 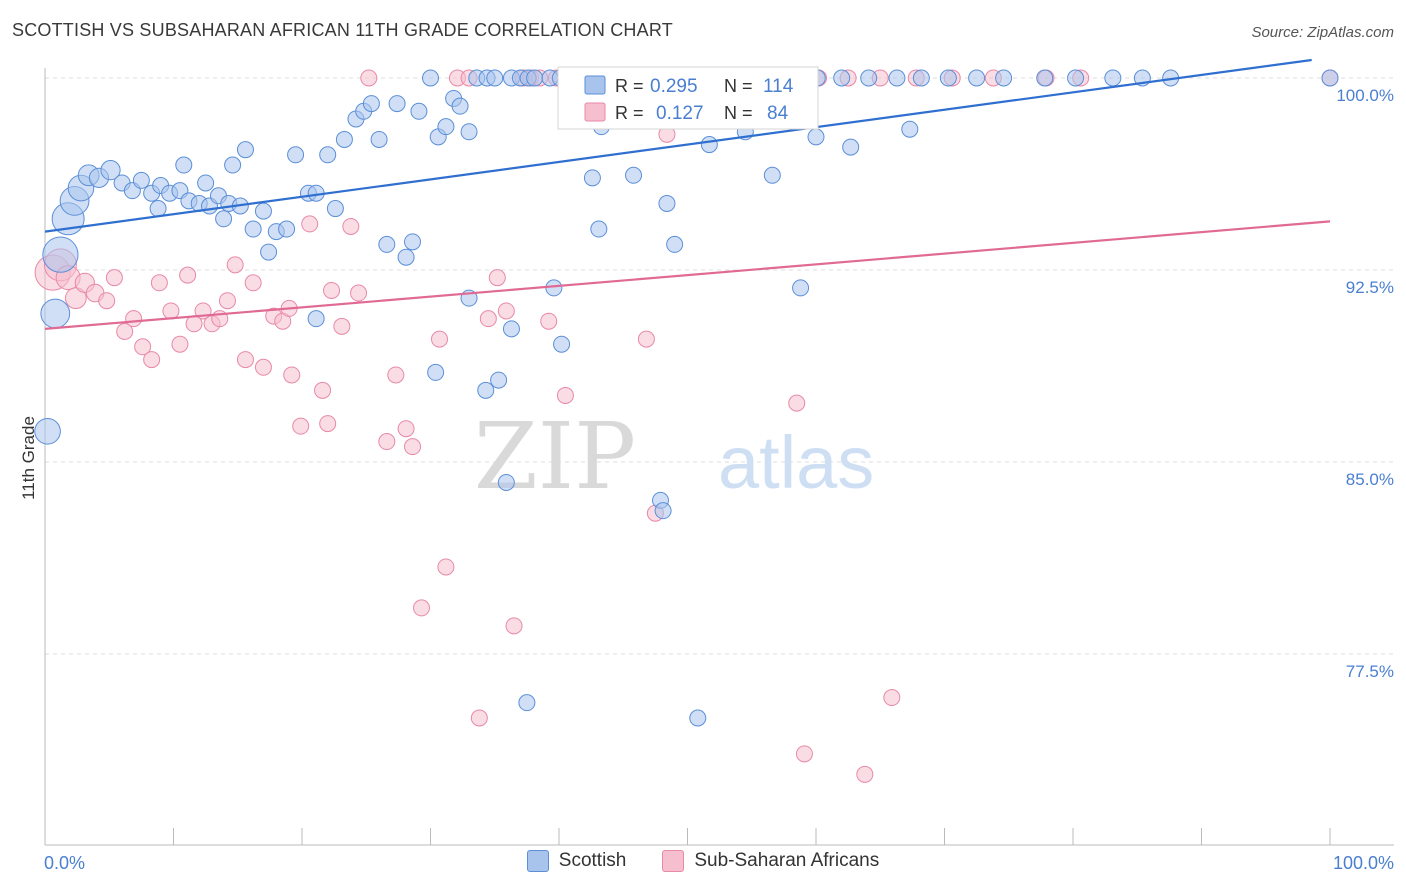 What do you see at coordinates (778, 113) in the screenshot?
I see `stats-n-value-2: 84` at bounding box center [778, 113].